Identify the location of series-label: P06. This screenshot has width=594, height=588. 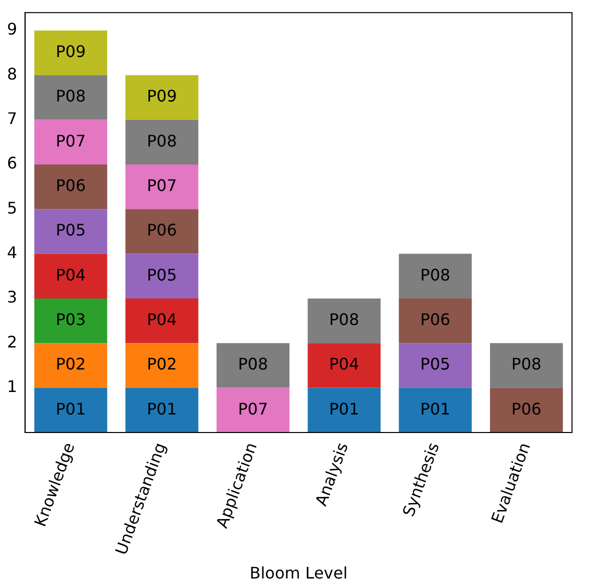
(71, 185).